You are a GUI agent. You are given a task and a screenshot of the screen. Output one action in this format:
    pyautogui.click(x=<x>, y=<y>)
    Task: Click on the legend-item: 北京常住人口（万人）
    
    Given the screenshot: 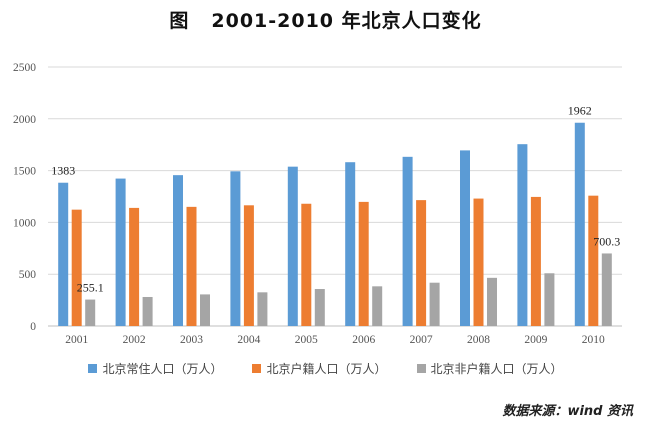 What is the action you would take?
    pyautogui.click(x=155, y=368)
    